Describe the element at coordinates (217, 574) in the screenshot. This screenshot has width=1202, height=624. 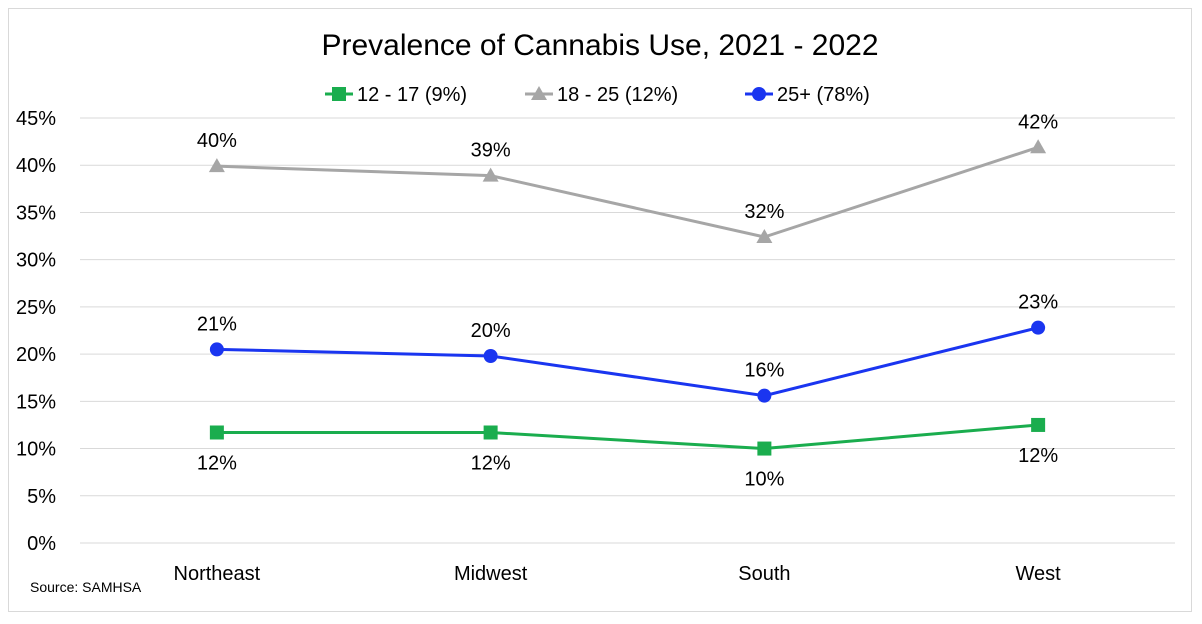
I see `x-tick-label: Northeast` at that location.